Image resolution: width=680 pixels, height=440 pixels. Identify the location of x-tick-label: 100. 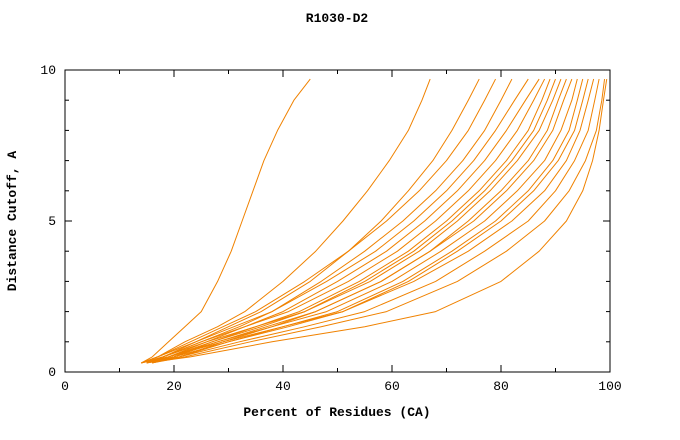
(609, 386).